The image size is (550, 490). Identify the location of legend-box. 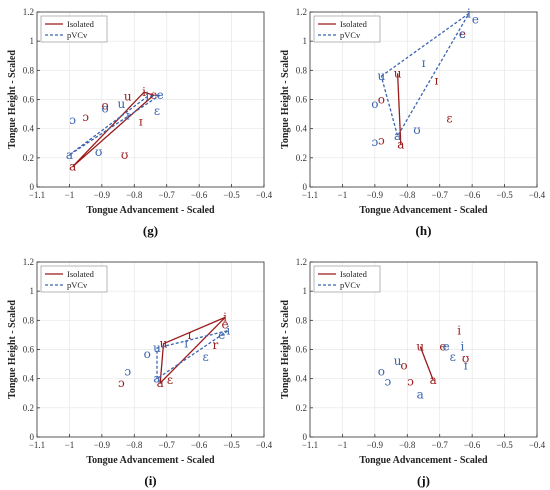
(74, 279).